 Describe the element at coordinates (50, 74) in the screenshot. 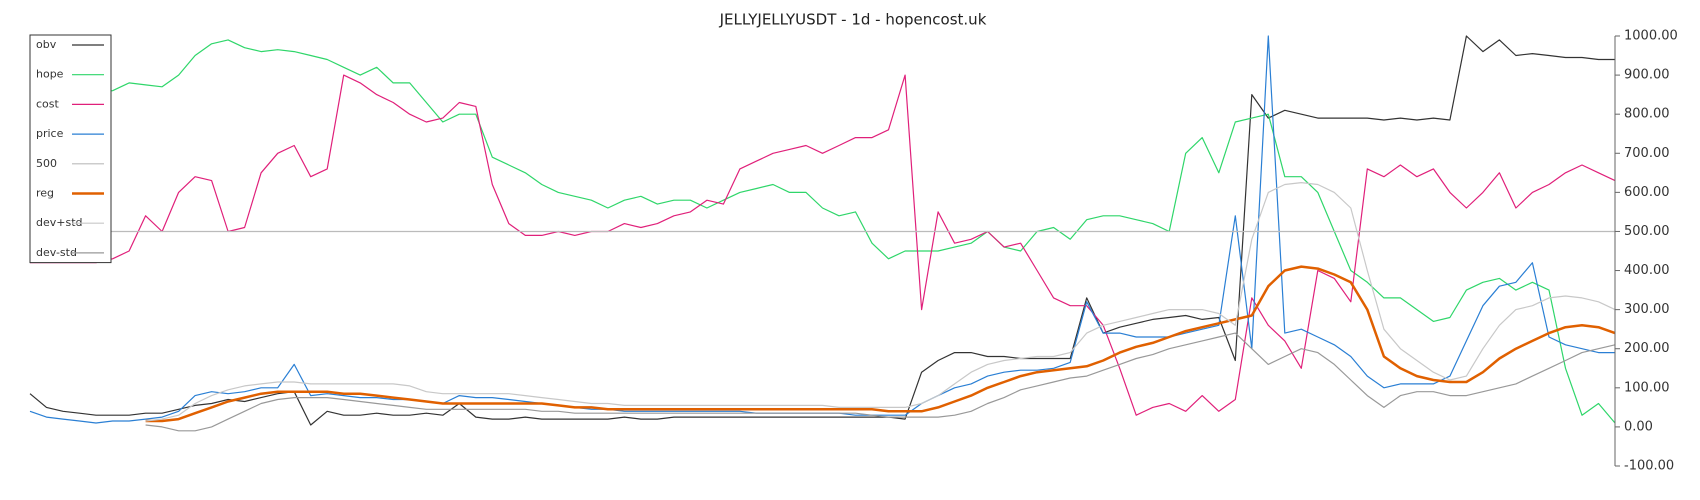

I see `legend-label: hope` at that location.